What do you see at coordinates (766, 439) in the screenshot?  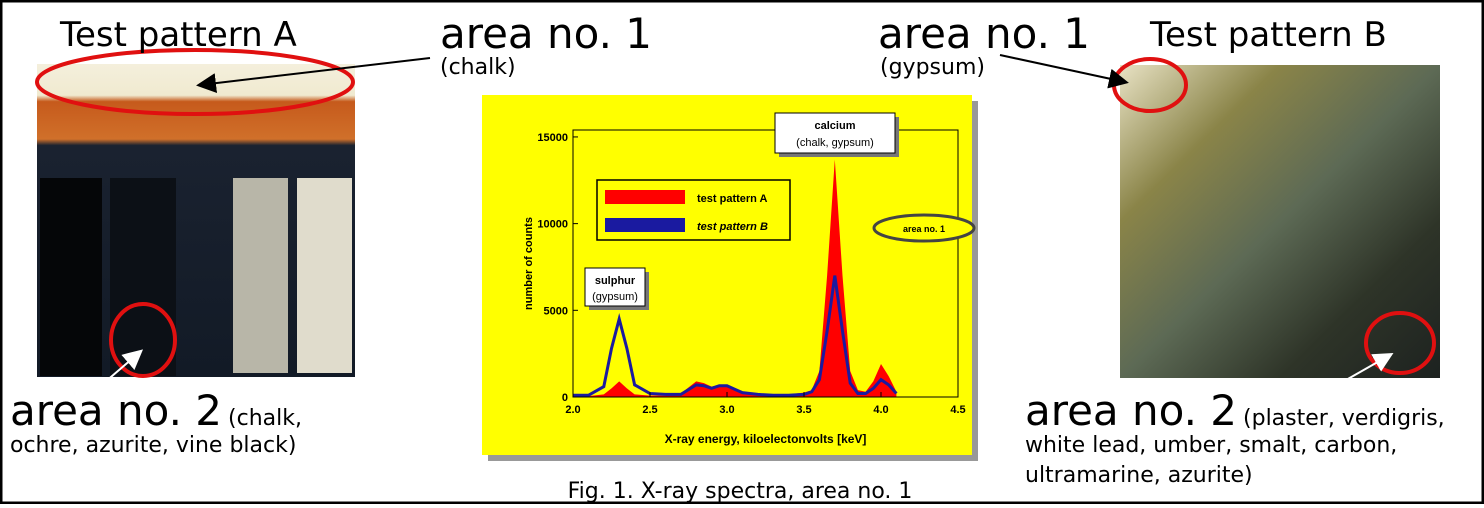 I see `x-axis-label: X-ray energy, kiloelectonvolts [keV]` at bounding box center [766, 439].